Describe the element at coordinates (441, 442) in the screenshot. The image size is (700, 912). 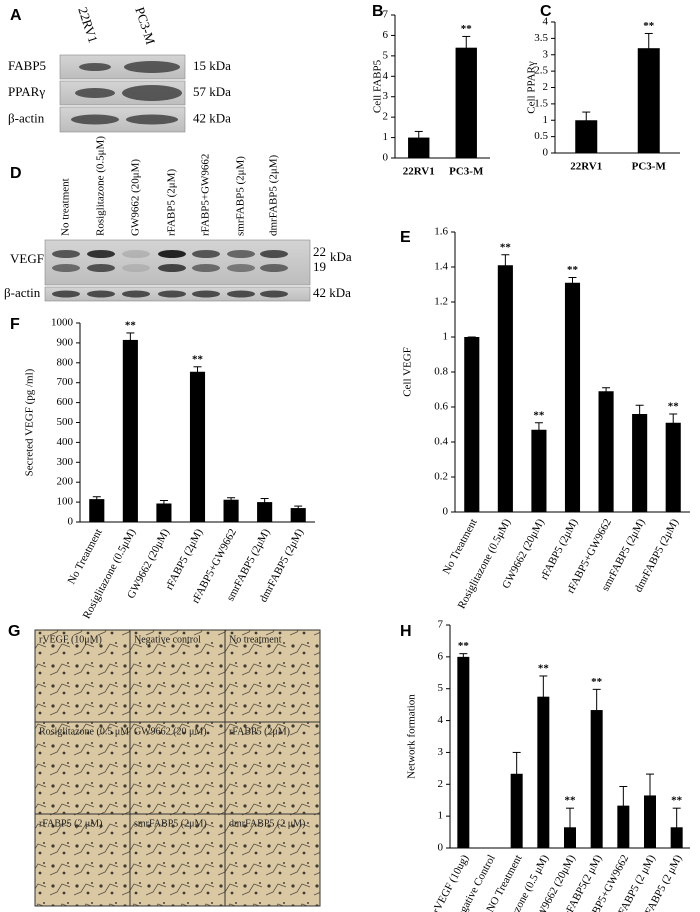
I see `y-tick-label: 0.4` at that location.